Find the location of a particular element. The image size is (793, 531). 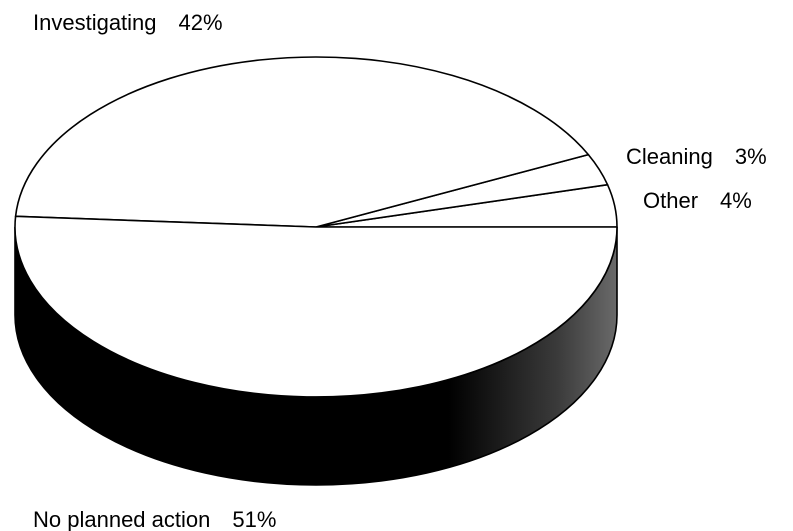

slice-label-other: Other 4% is located at coordinates (697, 200).